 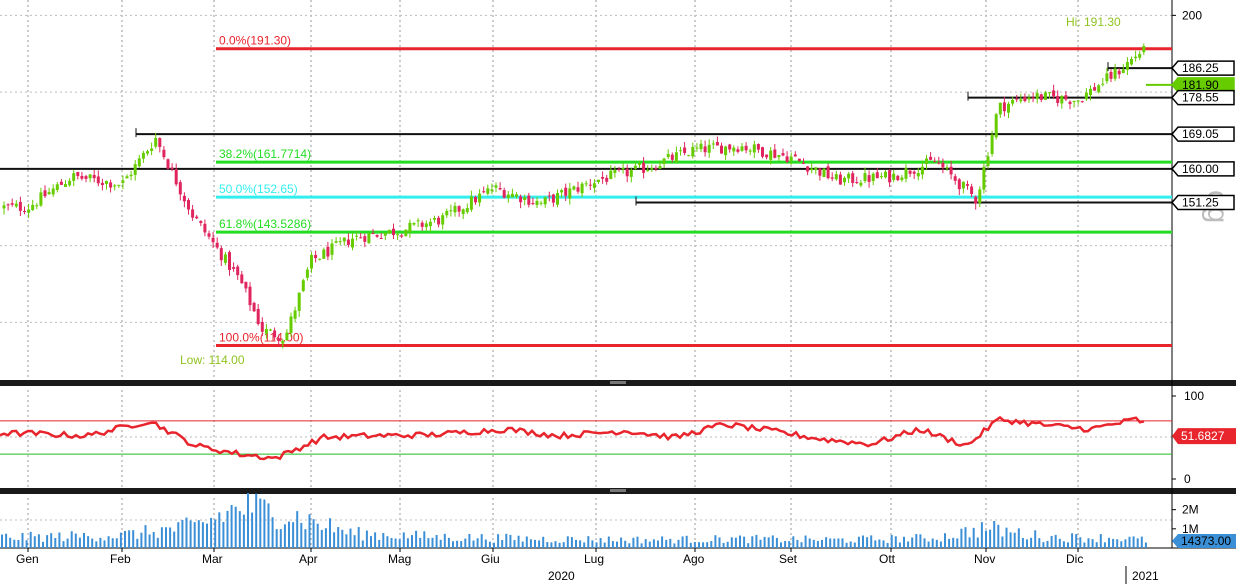 What do you see at coordinates (255, 41) in the screenshot?
I see `fib-level-label: 0.0%(191.30)` at bounding box center [255, 41].